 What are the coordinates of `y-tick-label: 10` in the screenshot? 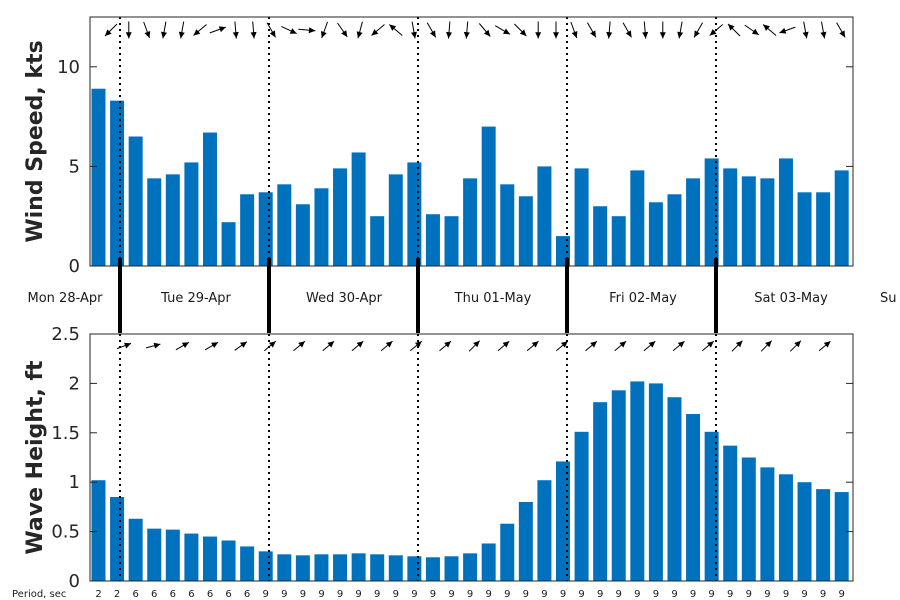 It's located at (68, 67).